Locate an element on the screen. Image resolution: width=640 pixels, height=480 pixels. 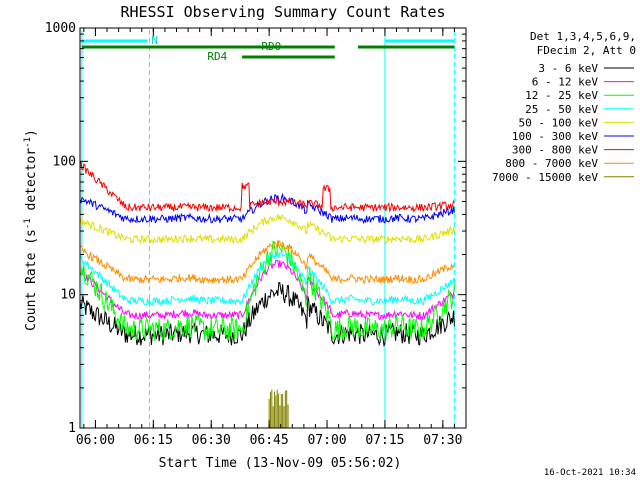
x-tick-label: 06:15 is located at coordinates (153, 440).